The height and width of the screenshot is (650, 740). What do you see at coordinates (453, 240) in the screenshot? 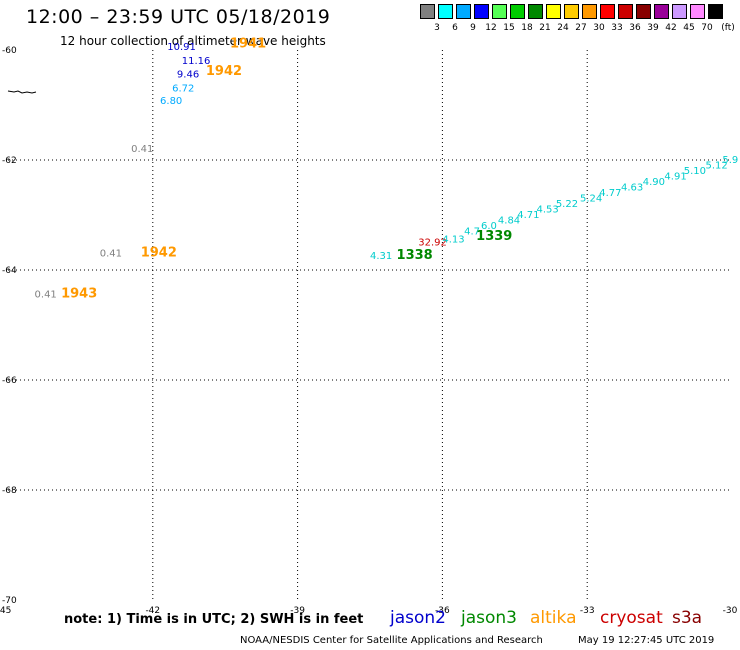
I see `wave-height-value: 4.13` at bounding box center [453, 240].